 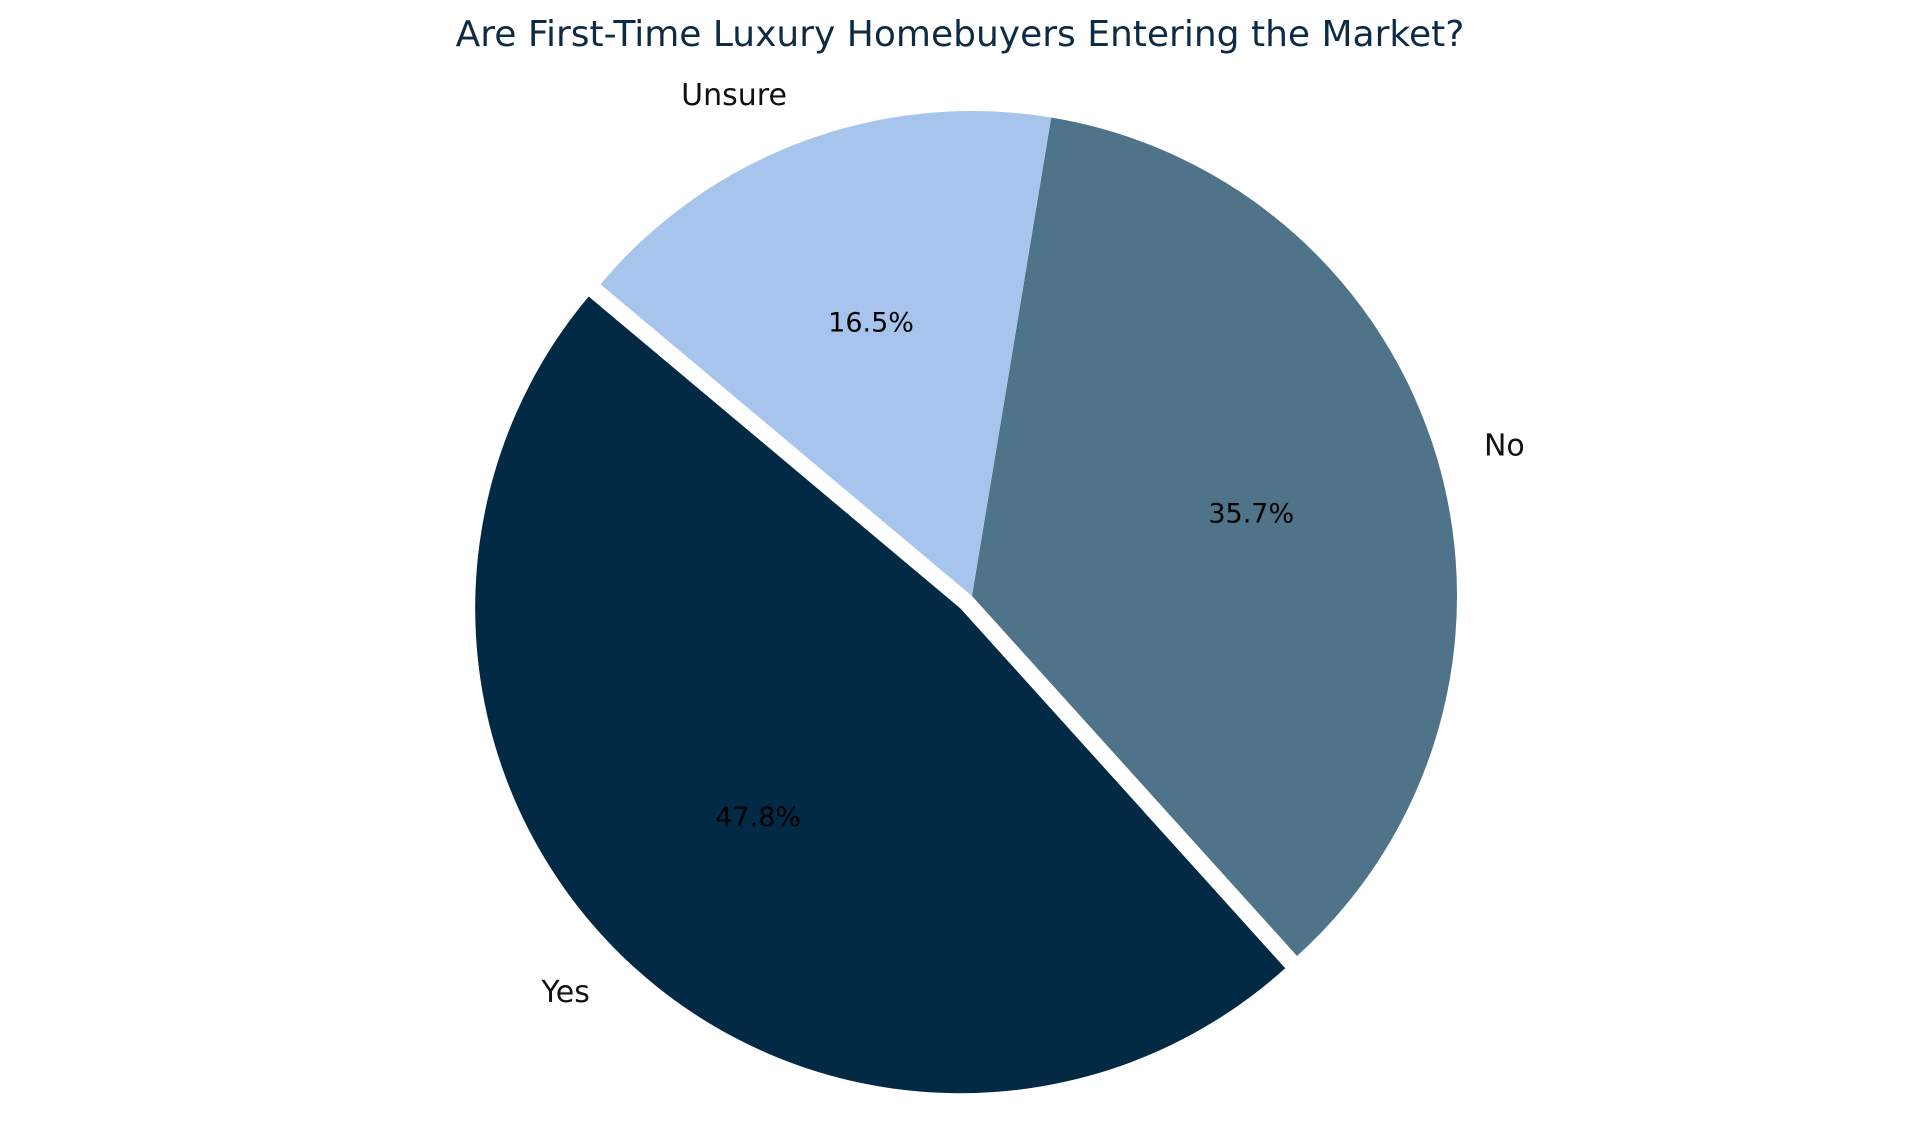 What do you see at coordinates (1251, 514) in the screenshot?
I see `pct-label-no: 35.7%` at bounding box center [1251, 514].